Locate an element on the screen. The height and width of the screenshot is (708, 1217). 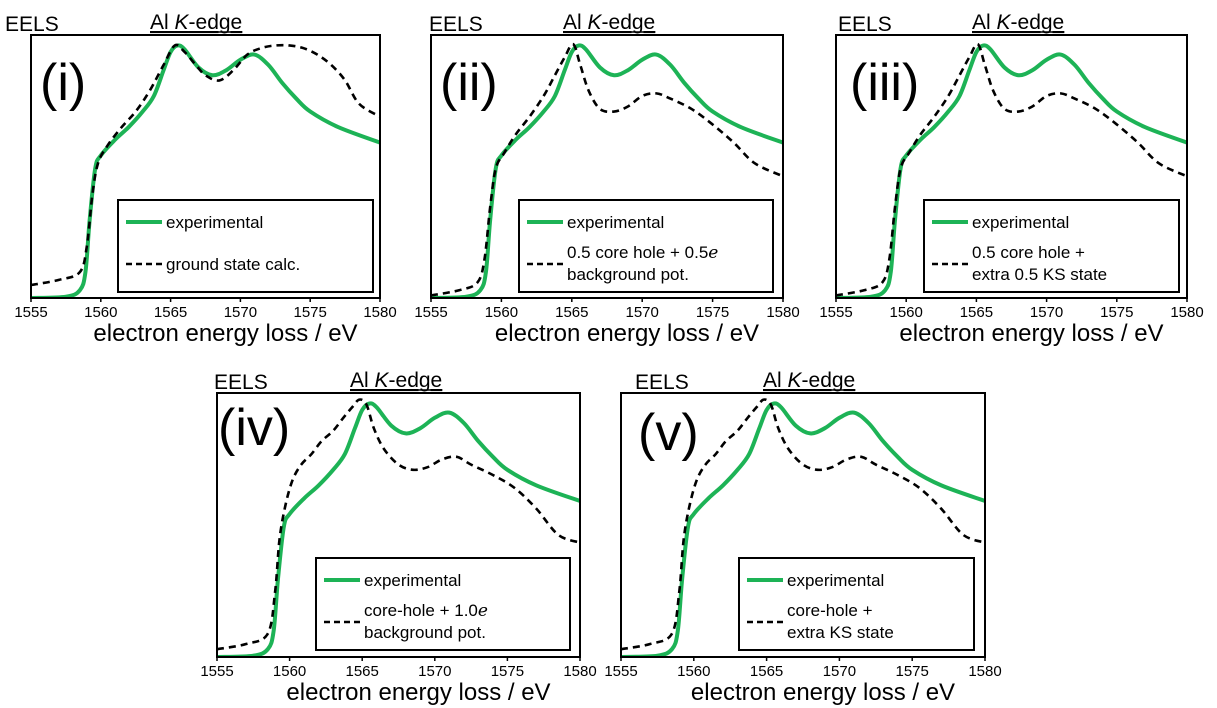
legend-label-calculated-line2: extra 0.5 KS state is located at coordinates (1039, 274).